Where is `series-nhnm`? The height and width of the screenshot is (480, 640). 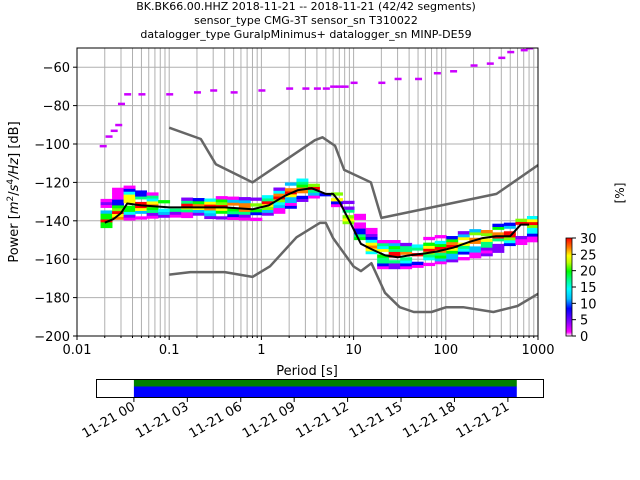
series-nhnm is located at coordinates (353, 173).